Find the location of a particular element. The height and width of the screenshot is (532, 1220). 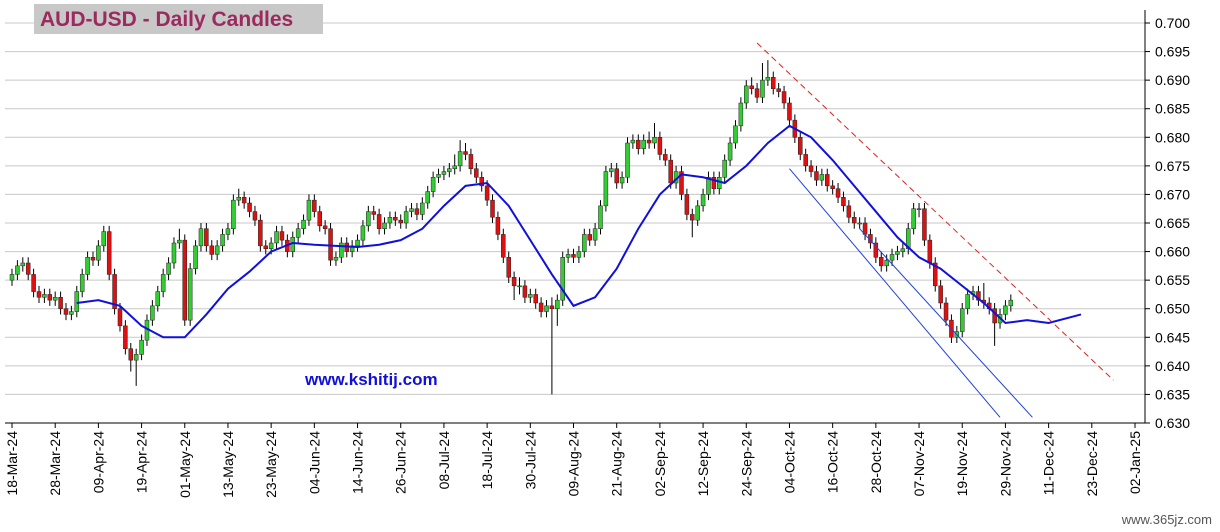

x-tick-label: 28-Mar-24 is located at coordinates (55, 463).